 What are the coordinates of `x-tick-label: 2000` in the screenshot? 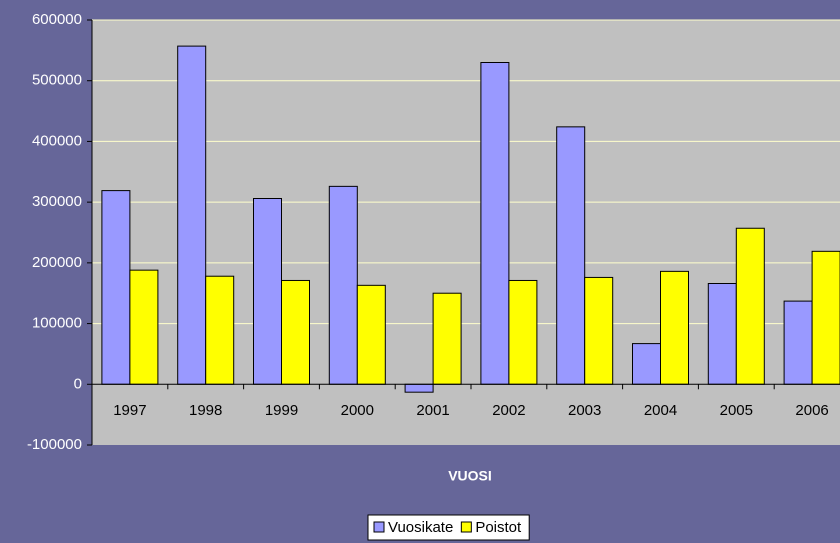 It's located at (357, 410).